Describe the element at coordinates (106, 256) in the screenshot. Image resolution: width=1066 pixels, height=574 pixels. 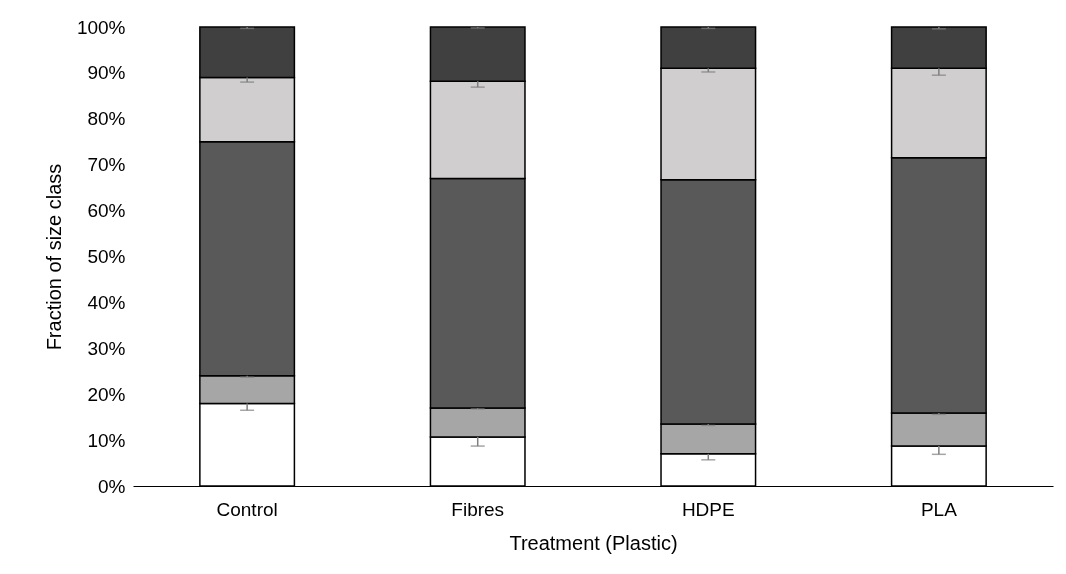
I see `y-tick-label: 50%` at that location.